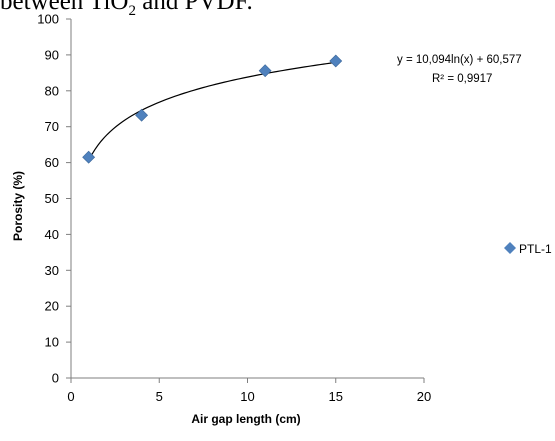 This screenshot has height=441, width=555. What do you see at coordinates (64, 7) in the screenshot?
I see `caption-prefix: between TiO` at bounding box center [64, 7].